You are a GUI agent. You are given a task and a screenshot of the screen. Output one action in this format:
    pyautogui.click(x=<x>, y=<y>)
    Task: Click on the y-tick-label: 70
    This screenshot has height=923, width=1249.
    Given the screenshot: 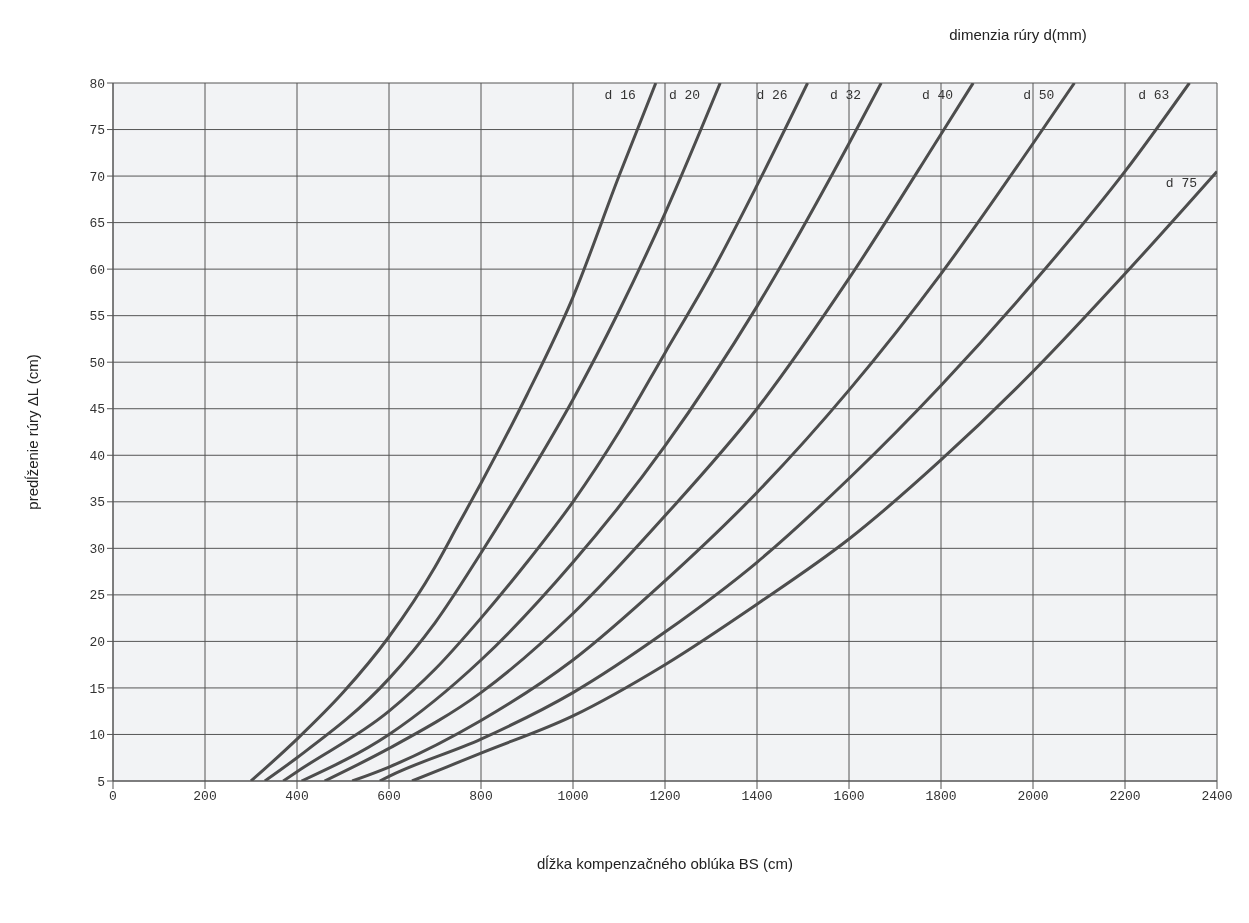 What is the action you would take?
    pyautogui.click(x=97, y=177)
    